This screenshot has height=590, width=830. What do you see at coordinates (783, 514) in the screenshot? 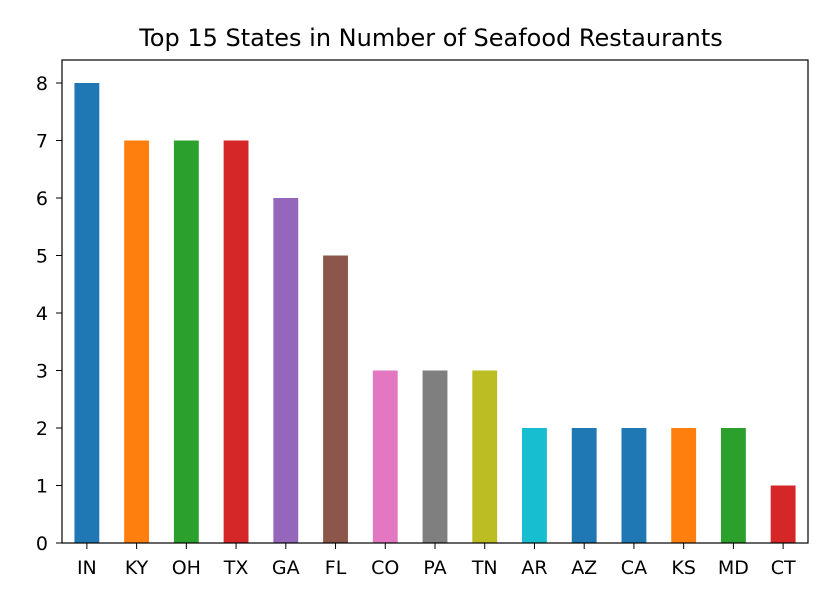
I see `bar-ct` at bounding box center [783, 514].